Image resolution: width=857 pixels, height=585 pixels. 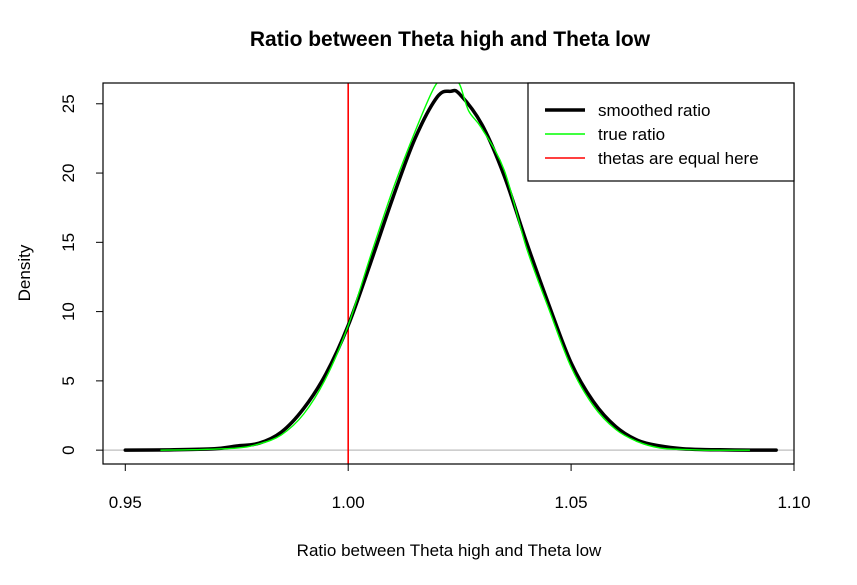 What do you see at coordinates (571, 502) in the screenshot?
I see `x-tick-label: 1.05` at bounding box center [571, 502].